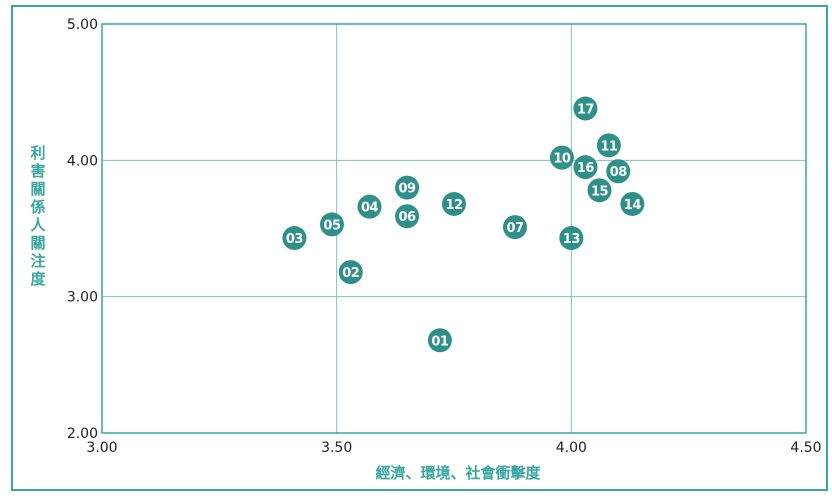 The height and width of the screenshot is (499, 832). I want to click on data-point-label: 13, so click(572, 239).